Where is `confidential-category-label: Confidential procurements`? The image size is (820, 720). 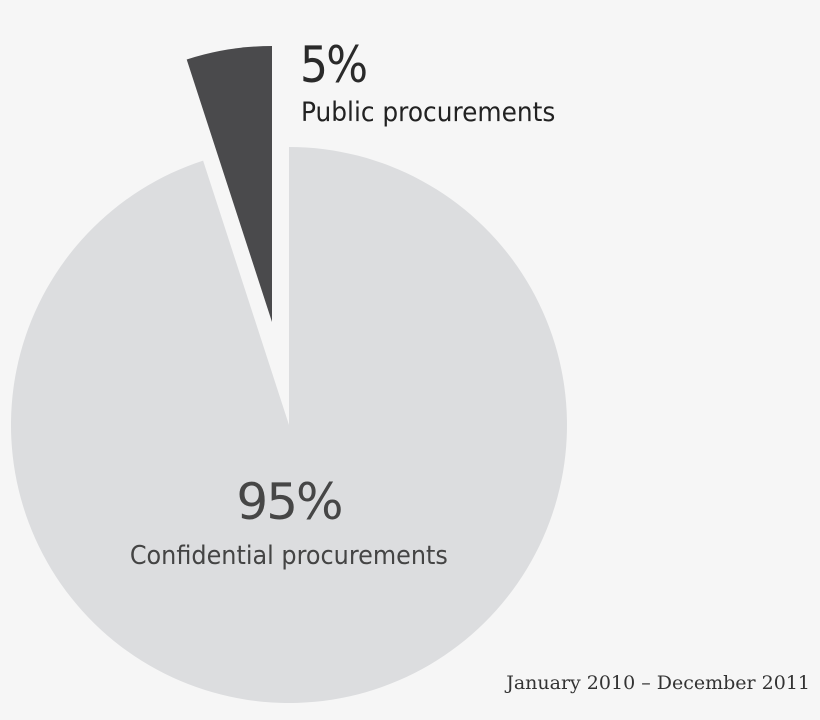 confidential-category-label: Confidential procurements is located at coordinates (289, 556).